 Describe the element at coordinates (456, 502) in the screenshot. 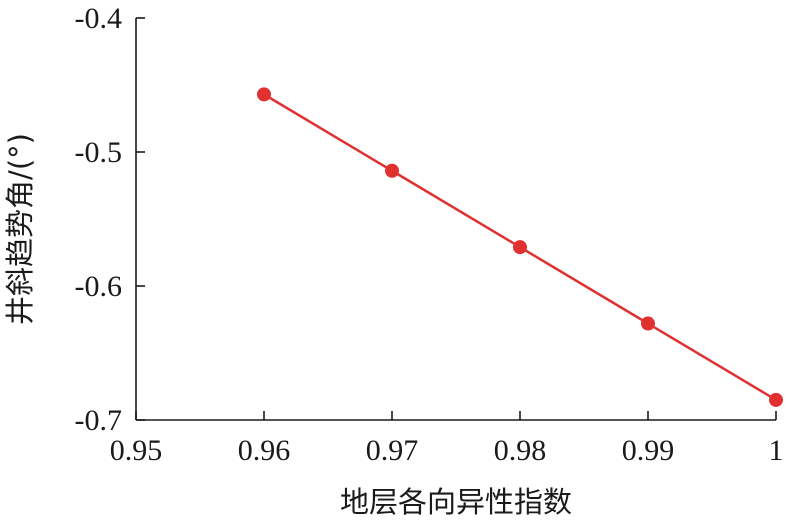

I see `x-axis-title: 地层各向异性指数` at that location.